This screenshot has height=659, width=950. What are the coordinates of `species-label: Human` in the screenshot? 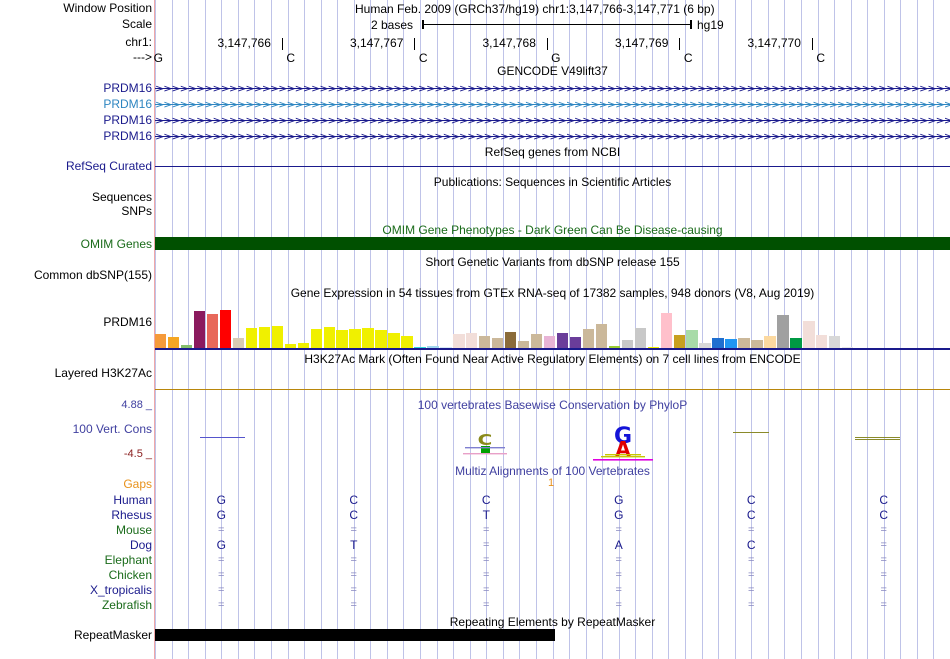 It's located at (132, 500).